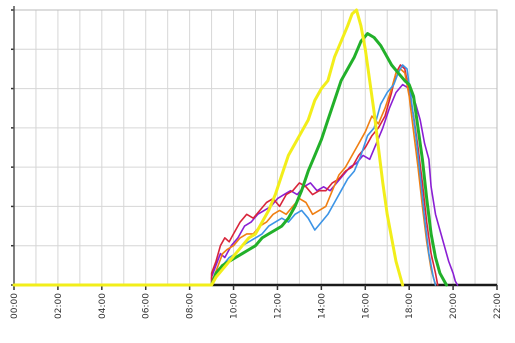  I want to click on x-tick-label: 10:00, so click(235, 306).